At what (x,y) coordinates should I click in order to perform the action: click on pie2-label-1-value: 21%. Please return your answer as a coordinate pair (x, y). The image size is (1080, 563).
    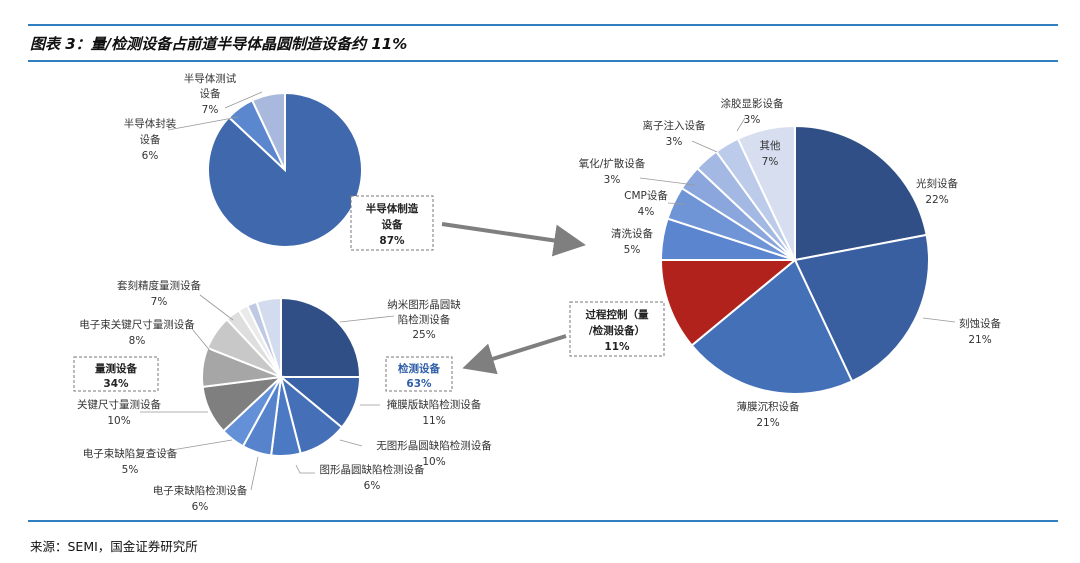
    Looking at the image, I should click on (979, 340).